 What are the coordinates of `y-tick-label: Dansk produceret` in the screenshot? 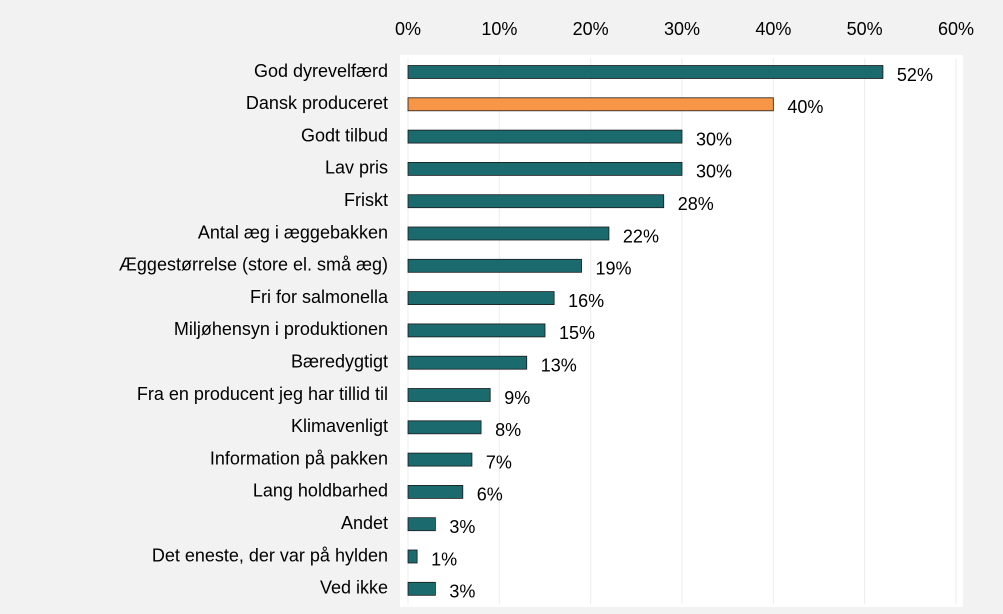 It's located at (317, 103).